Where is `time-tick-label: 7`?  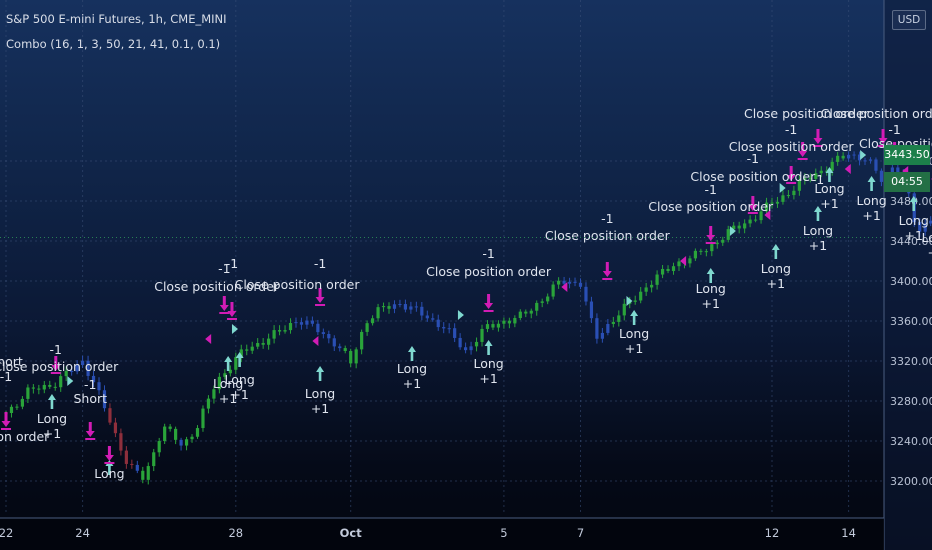
time-tick-label: 7 is located at coordinates (580, 533).